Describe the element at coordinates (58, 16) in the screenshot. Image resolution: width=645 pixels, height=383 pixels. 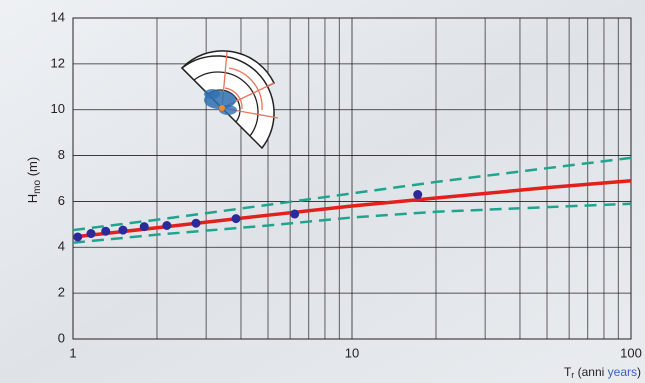
I see `y-tick-label: 14` at that location.